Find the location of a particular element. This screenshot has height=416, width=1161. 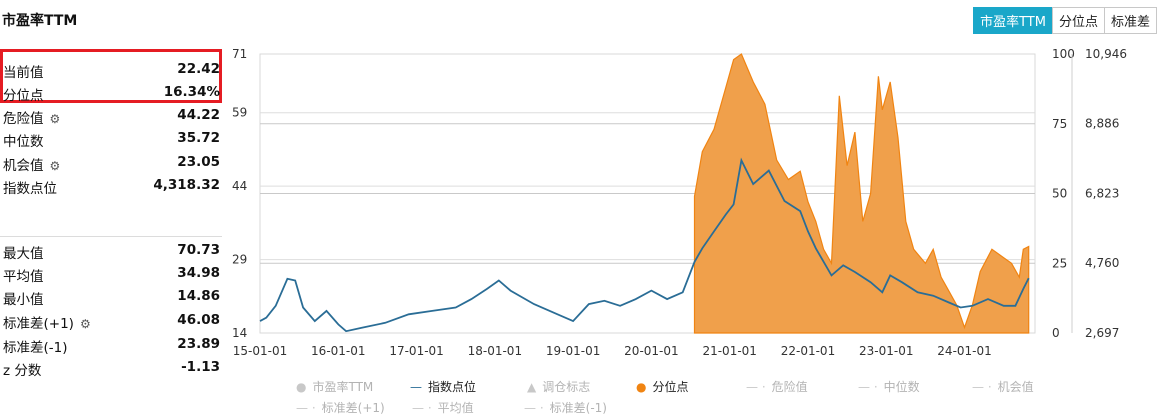

x-tick-label: 24-01-01 is located at coordinates (964, 351).